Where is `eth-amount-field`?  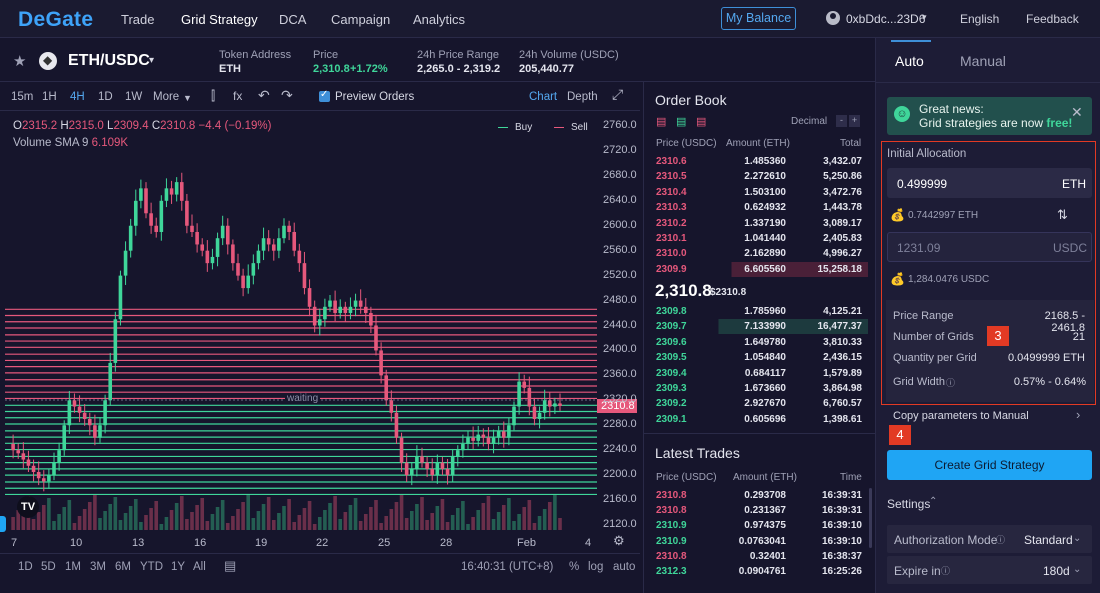
eth-amount-field is located at coordinates (989, 183).